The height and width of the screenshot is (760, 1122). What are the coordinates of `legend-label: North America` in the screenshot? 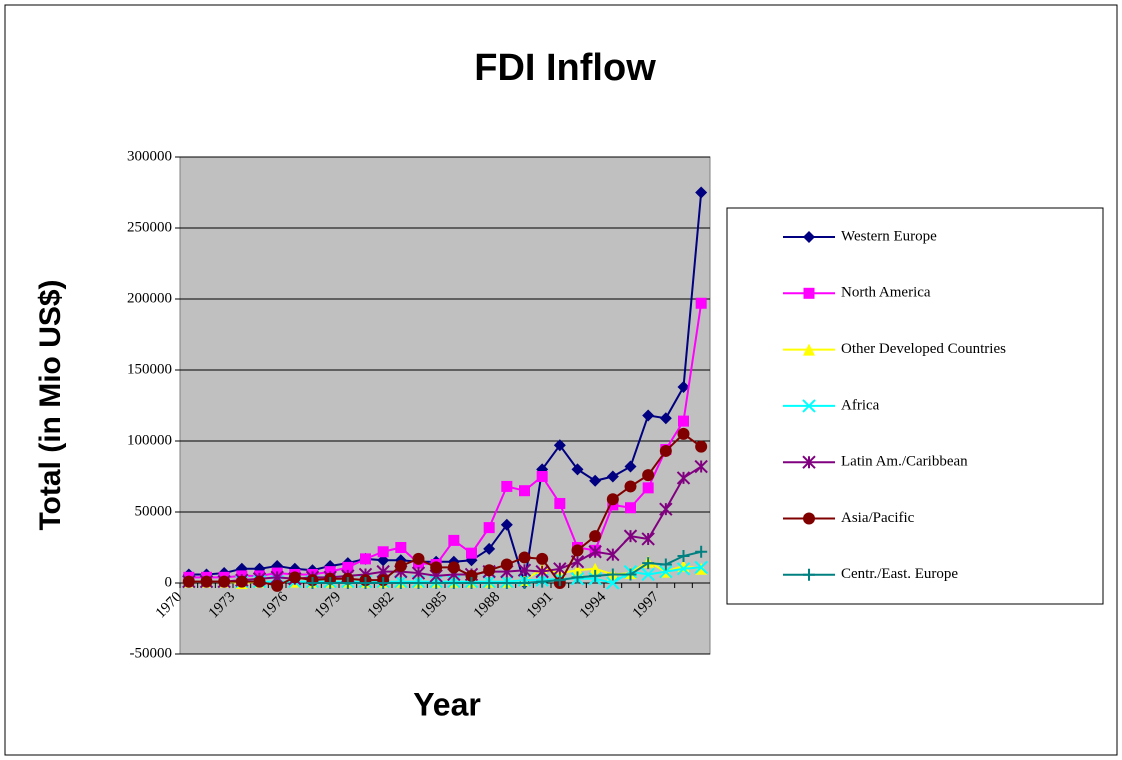 It's located at (886, 293).